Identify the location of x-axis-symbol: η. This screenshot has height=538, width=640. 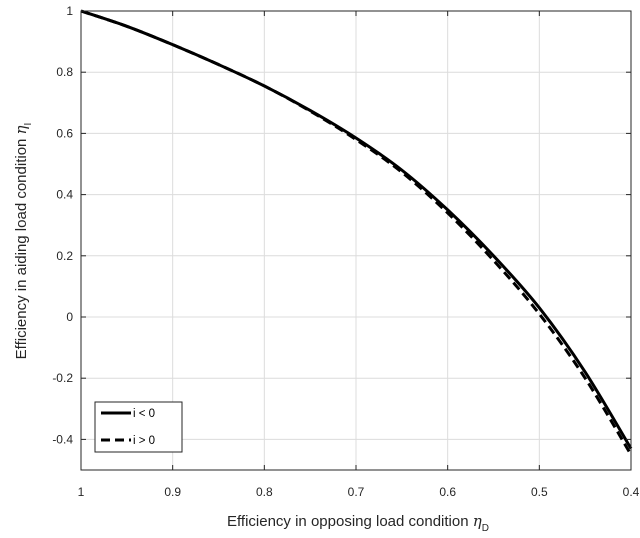
(477, 521).